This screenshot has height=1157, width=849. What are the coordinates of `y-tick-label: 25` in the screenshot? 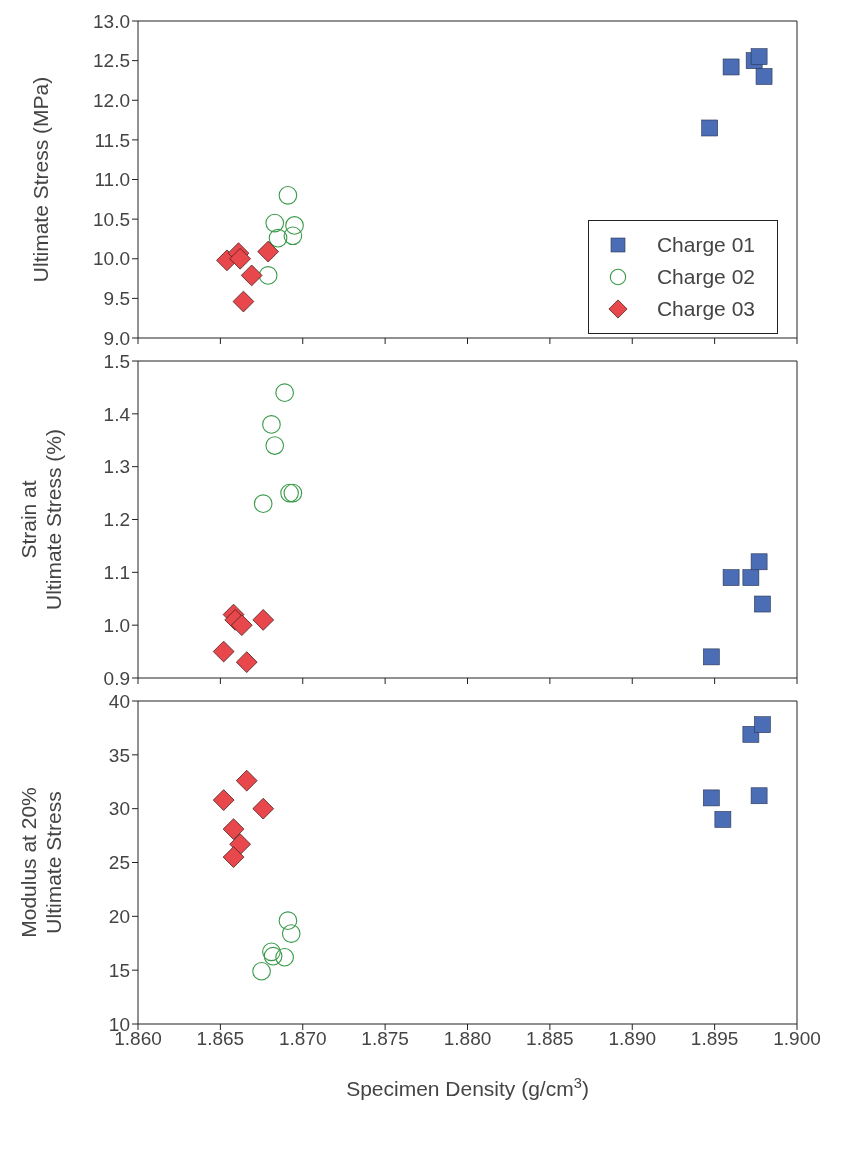 It's located at (119, 863).